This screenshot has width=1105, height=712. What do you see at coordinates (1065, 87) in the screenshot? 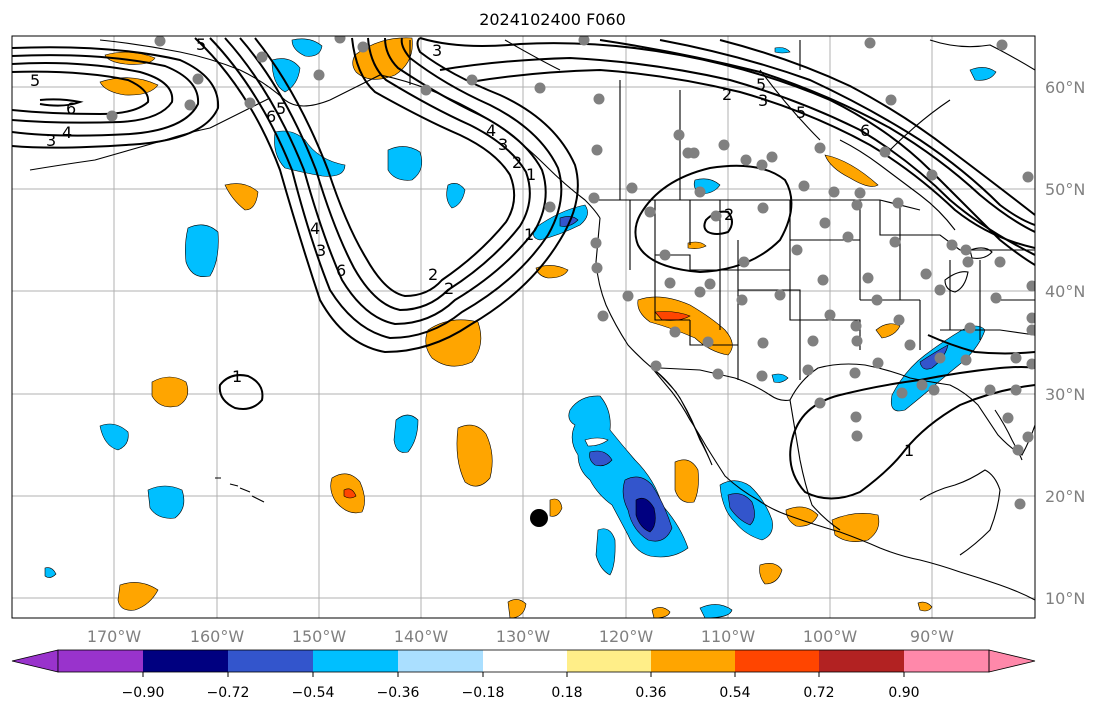
I see `lat-label: 60°N` at bounding box center [1065, 87].